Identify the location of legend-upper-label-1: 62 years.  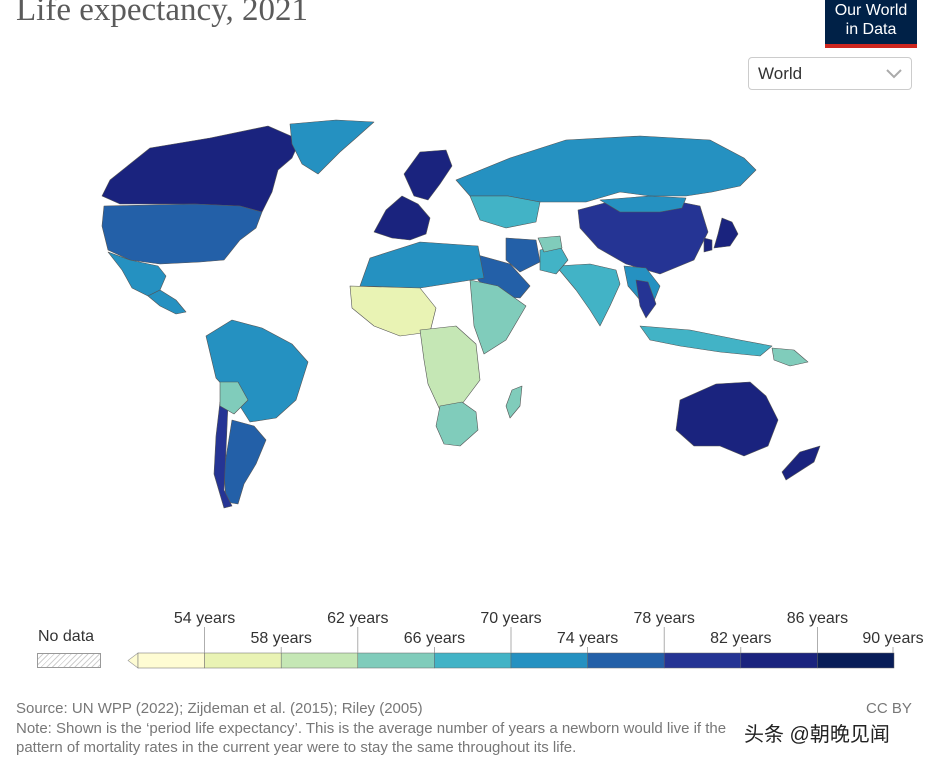
(357, 618).